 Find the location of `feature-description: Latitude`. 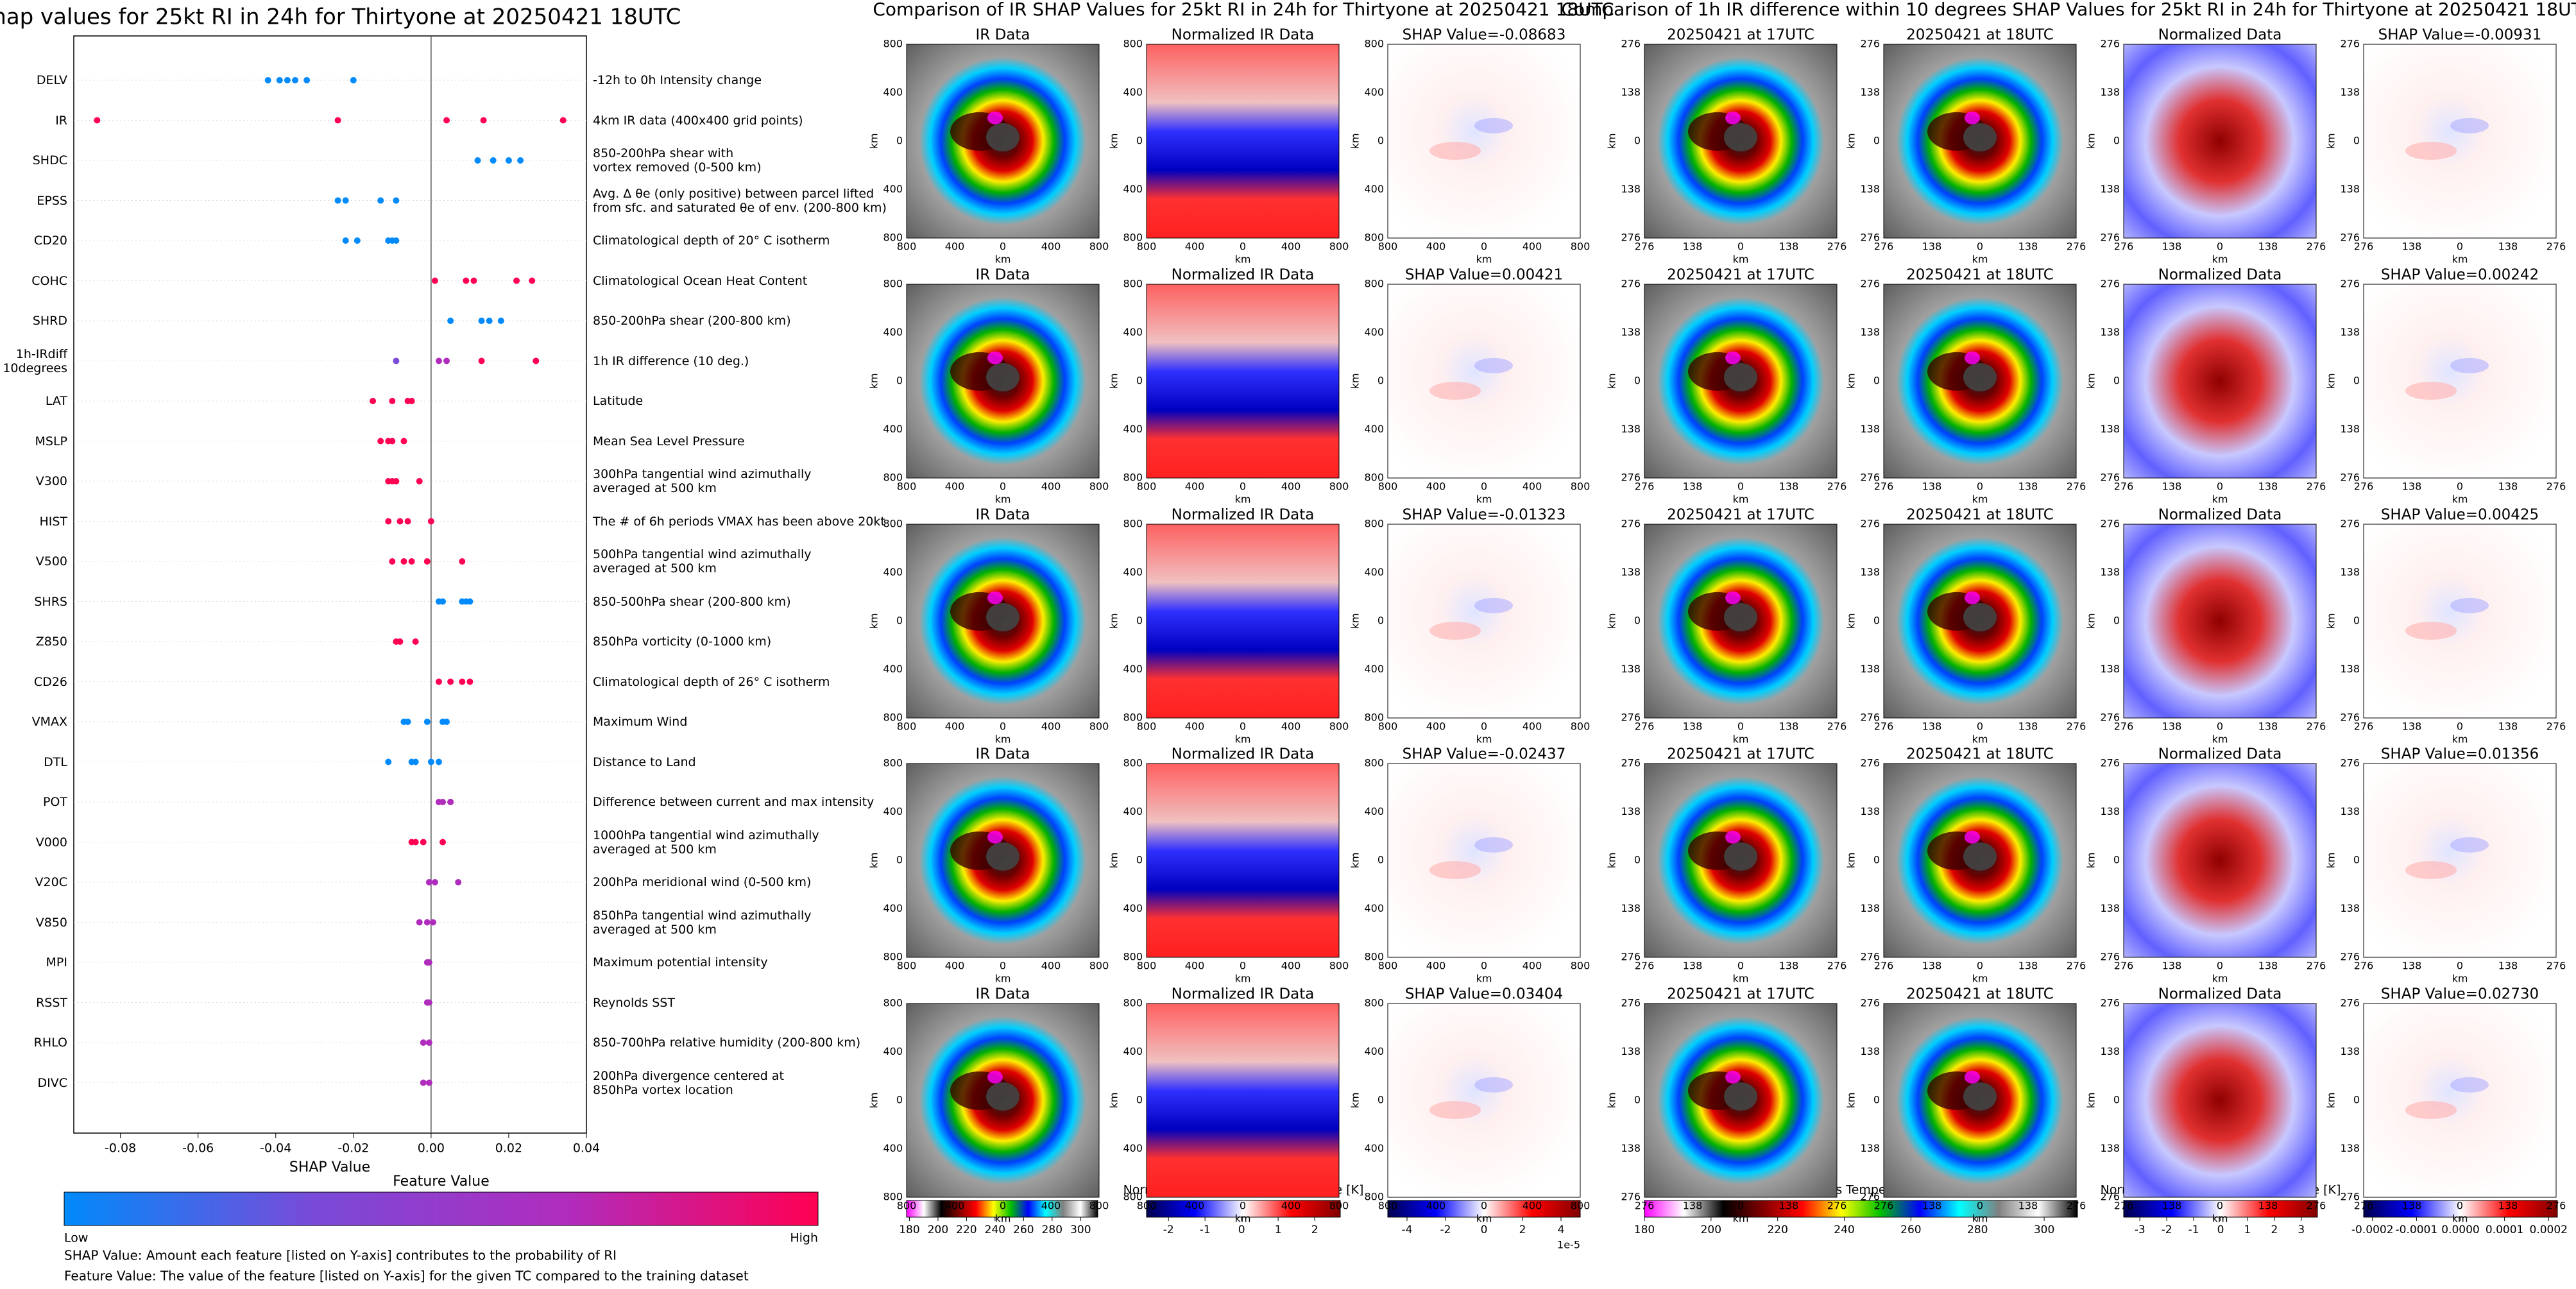

feature-description: Latitude is located at coordinates (618, 401).